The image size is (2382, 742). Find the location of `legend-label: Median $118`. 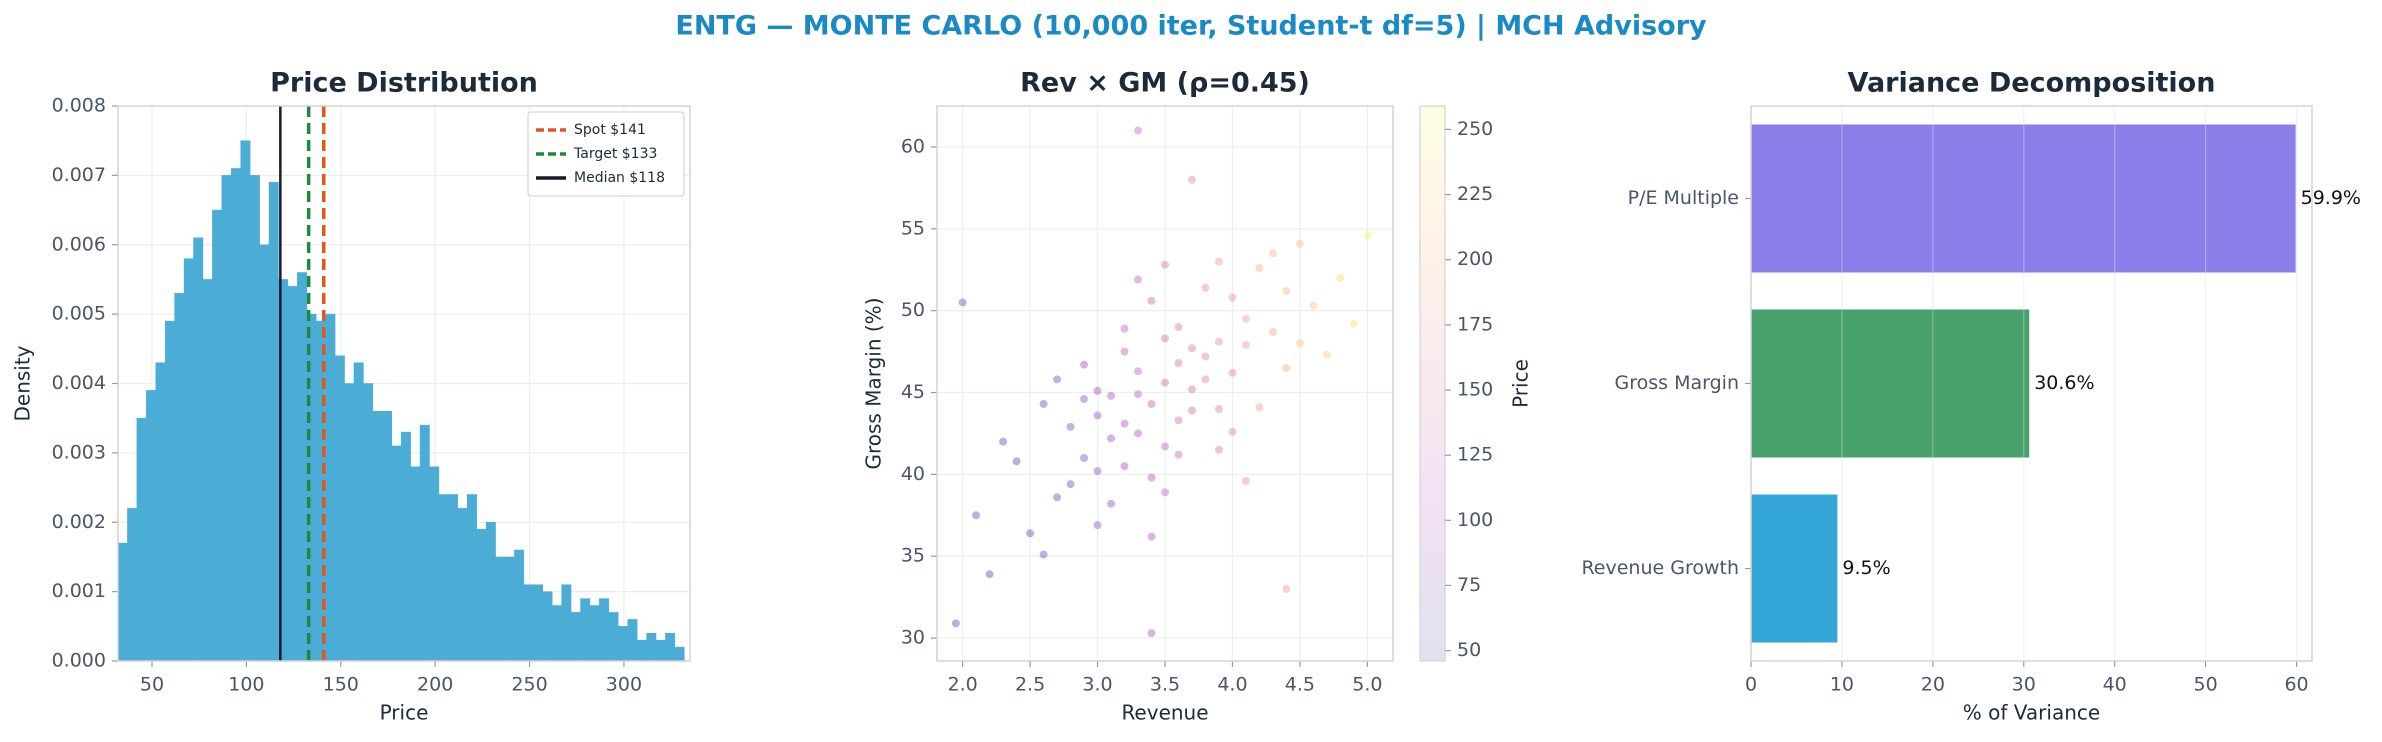

legend-label: Median $118 is located at coordinates (619, 178).